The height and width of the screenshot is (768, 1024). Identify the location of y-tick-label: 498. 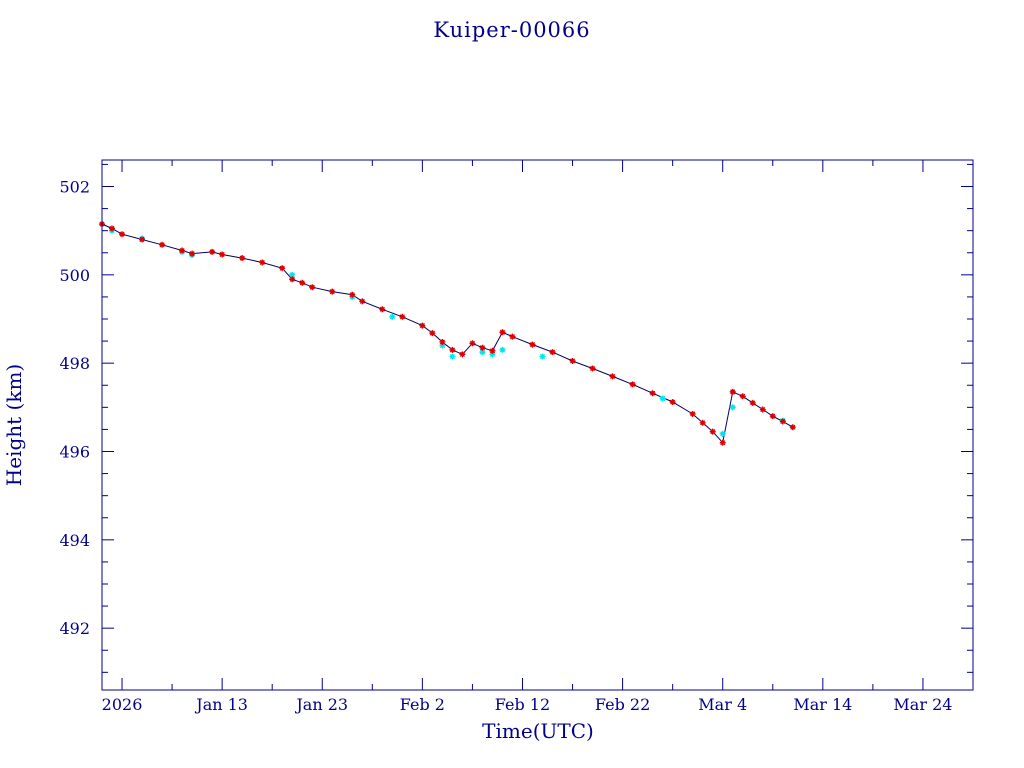
(74, 363).